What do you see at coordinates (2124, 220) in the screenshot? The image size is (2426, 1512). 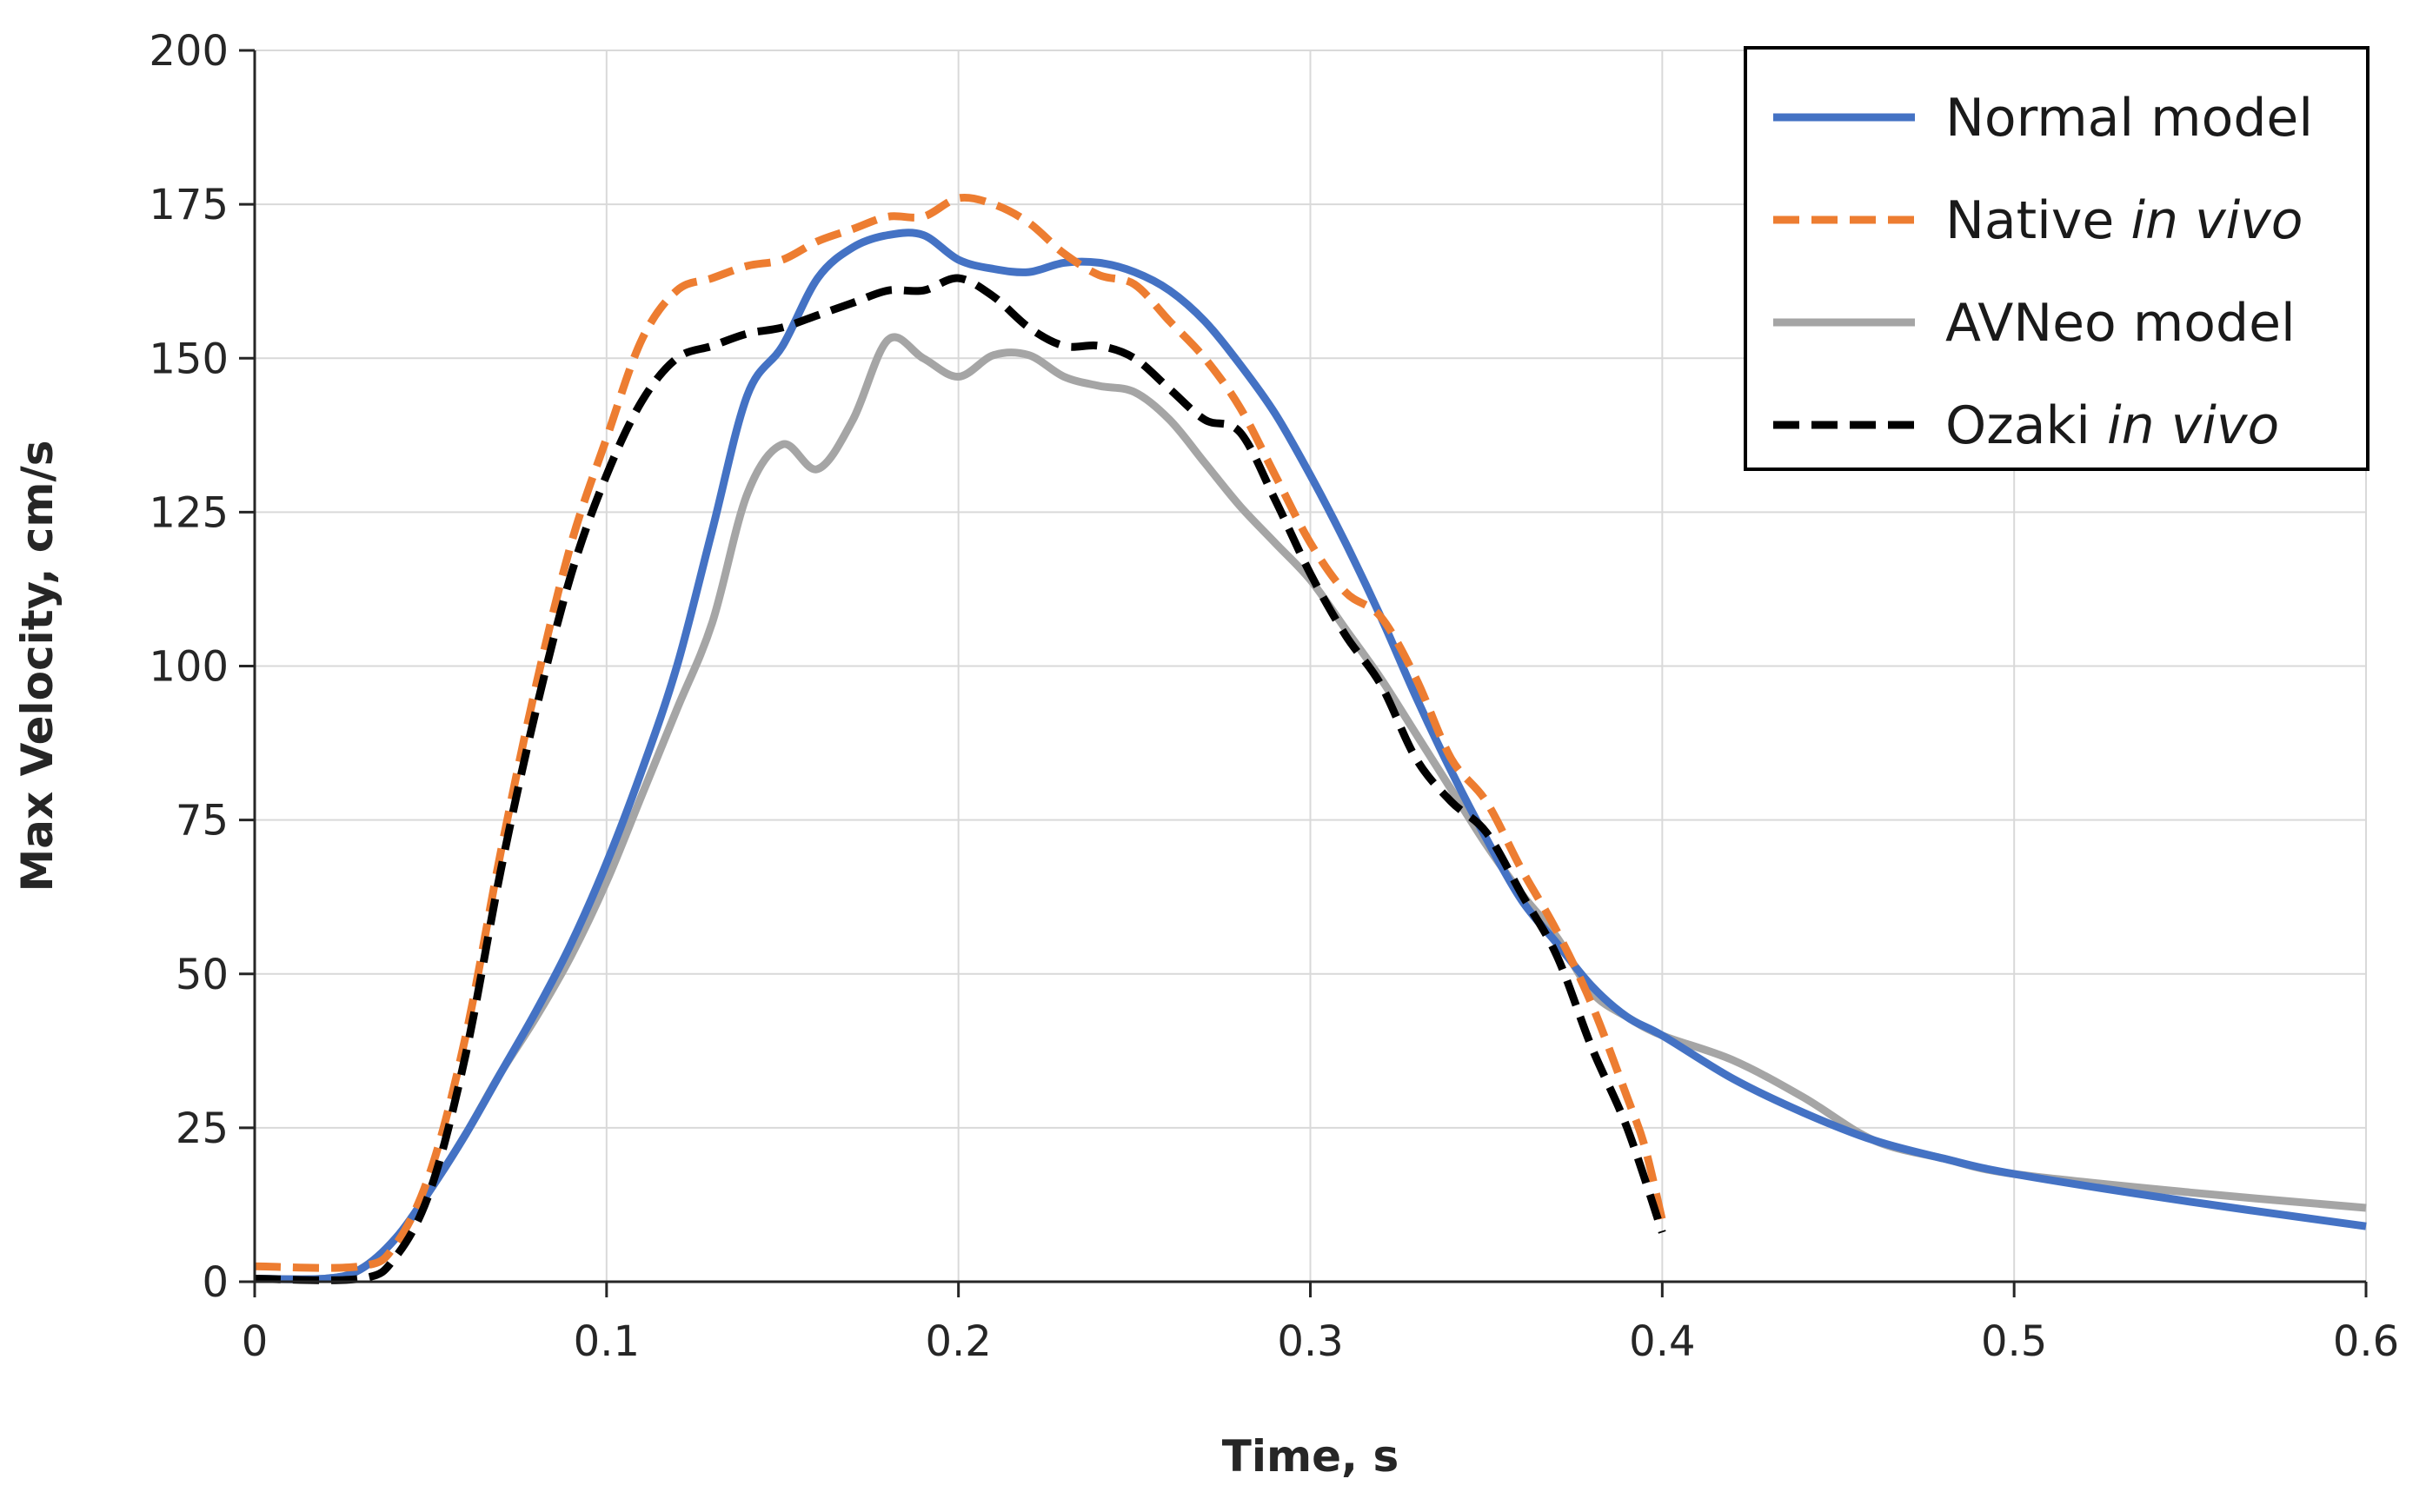 I see `legend-label-native-in-vivo: Native in vivo` at bounding box center [2124, 220].